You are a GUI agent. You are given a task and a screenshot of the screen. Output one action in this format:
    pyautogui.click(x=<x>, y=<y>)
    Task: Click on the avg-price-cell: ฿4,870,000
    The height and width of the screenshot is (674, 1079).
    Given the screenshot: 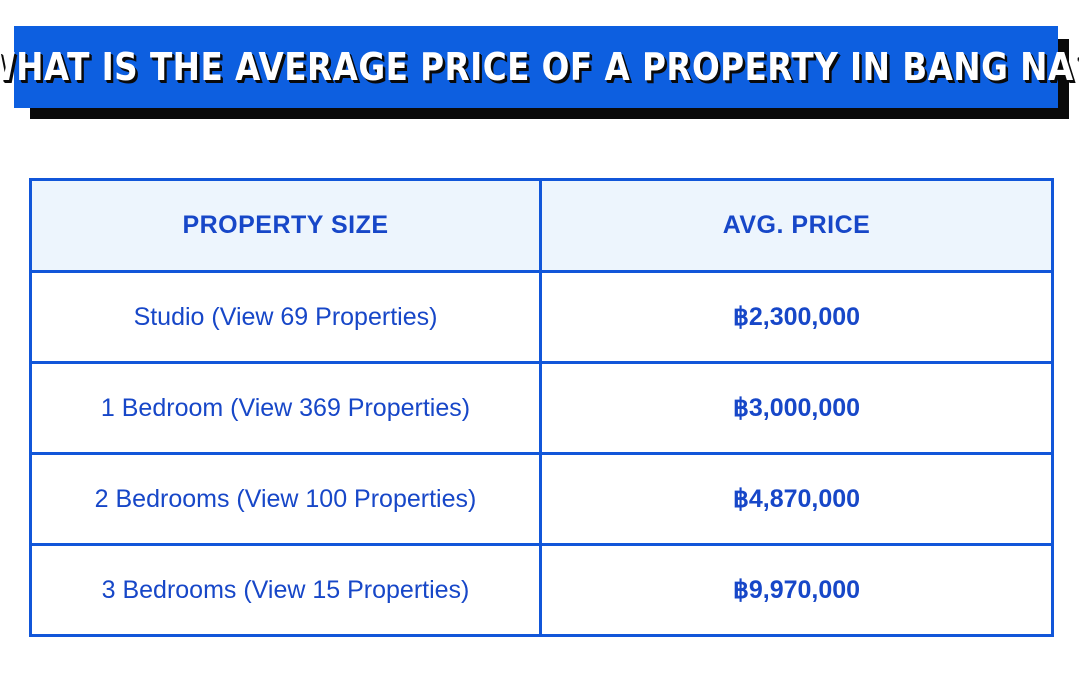 What is the action you would take?
    pyautogui.click(x=796, y=499)
    